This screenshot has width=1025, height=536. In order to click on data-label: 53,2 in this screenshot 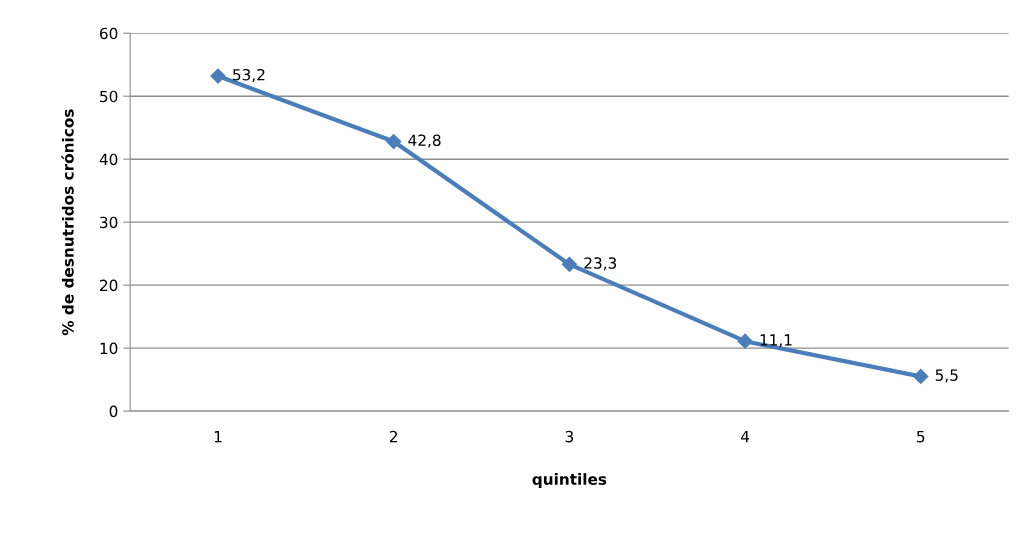, I will do `click(249, 75)`.